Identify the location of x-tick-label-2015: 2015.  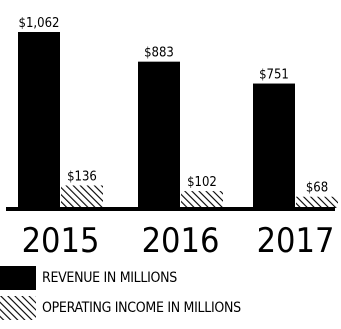
(61, 241).